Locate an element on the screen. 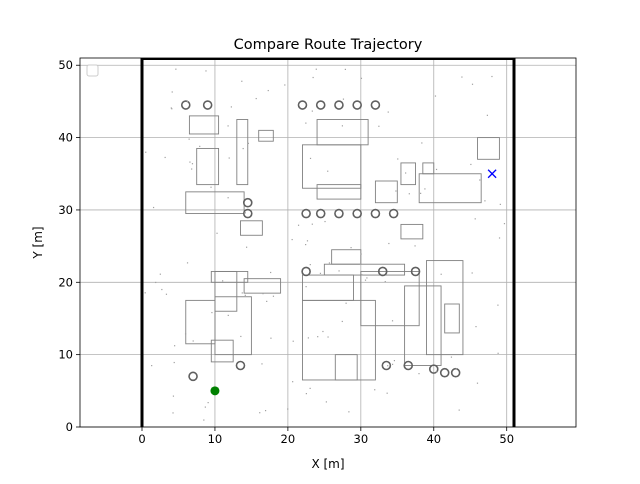  y-tick-label: 10 is located at coordinates (65, 355).